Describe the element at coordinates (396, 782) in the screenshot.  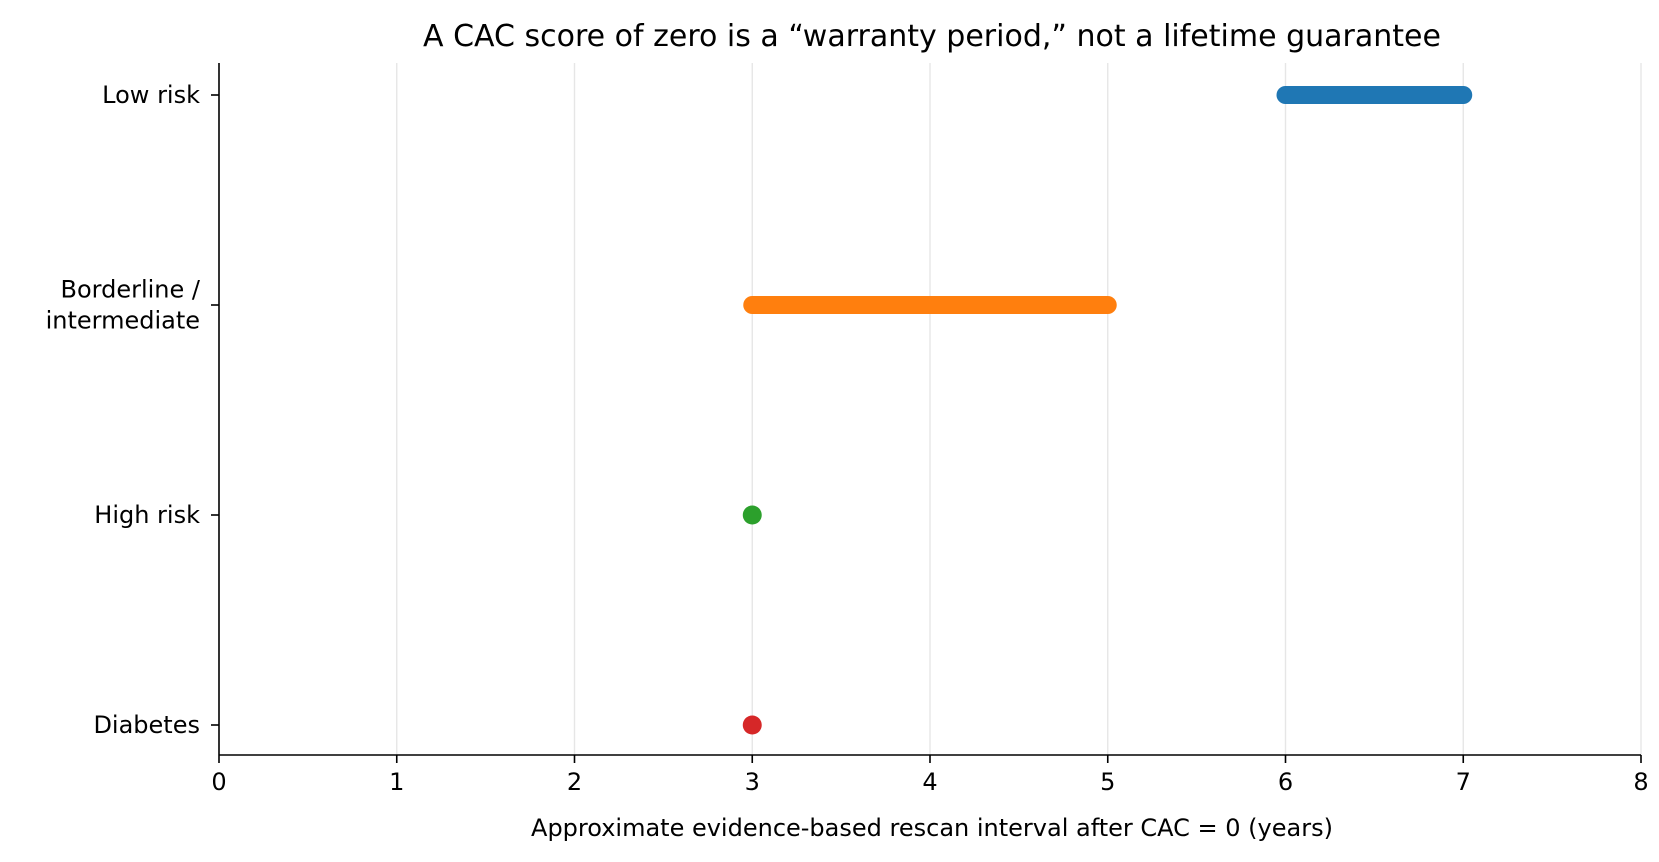
I see `x-tick-label: 1` at that location.